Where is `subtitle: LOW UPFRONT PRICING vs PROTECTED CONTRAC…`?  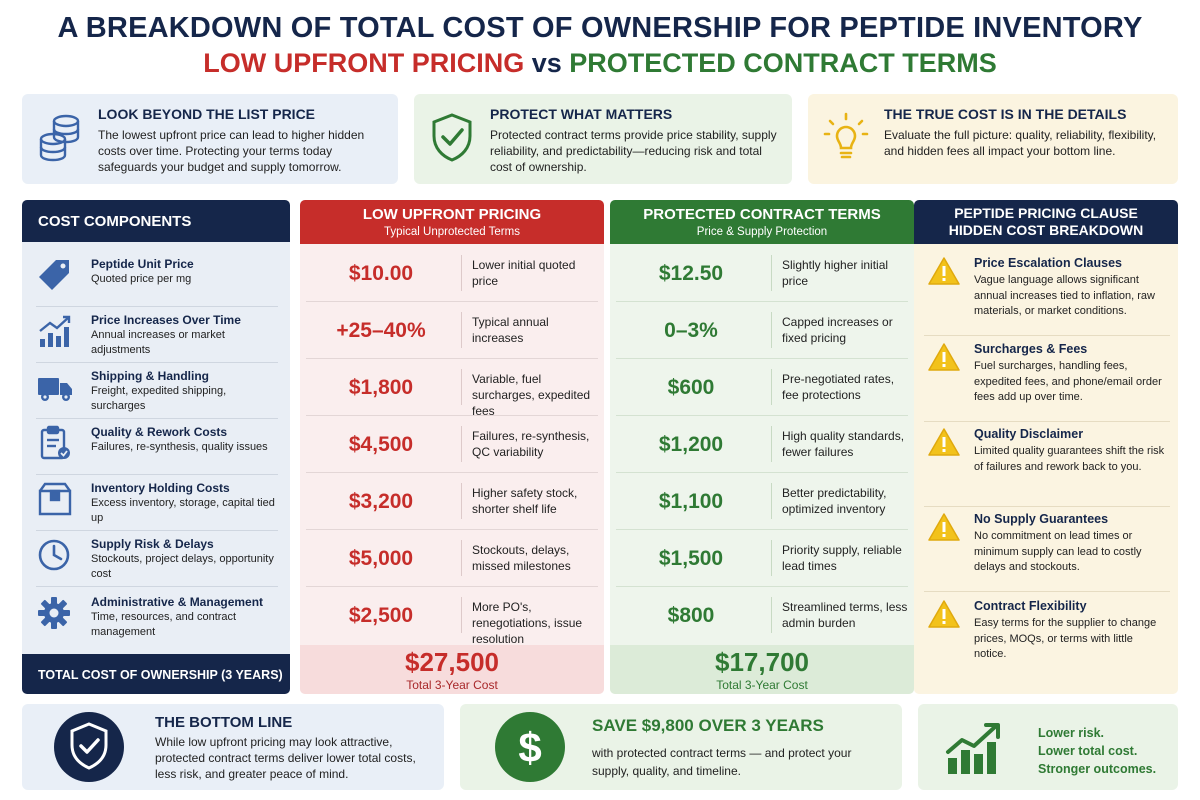
subtitle: LOW UPFRONT PRICING vs PROTECTED CONTRAC… is located at coordinates (600, 63).